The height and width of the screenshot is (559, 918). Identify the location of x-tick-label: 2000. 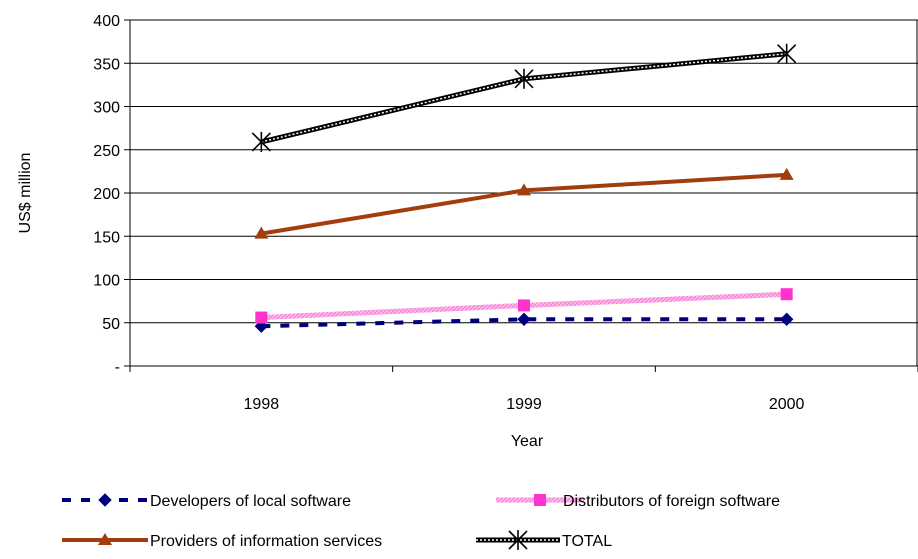
(787, 404).